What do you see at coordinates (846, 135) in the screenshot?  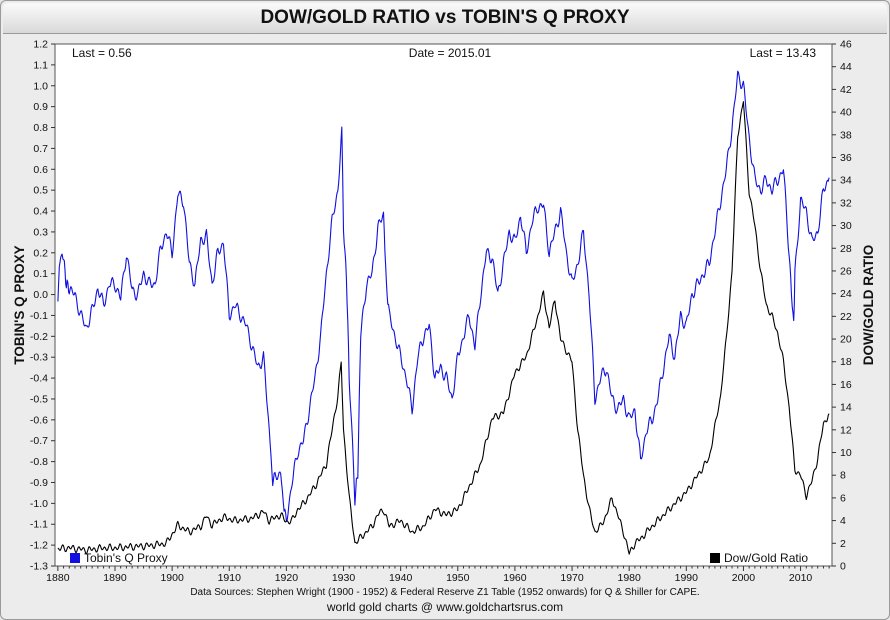 I see `right-tick-label: 38` at bounding box center [846, 135].